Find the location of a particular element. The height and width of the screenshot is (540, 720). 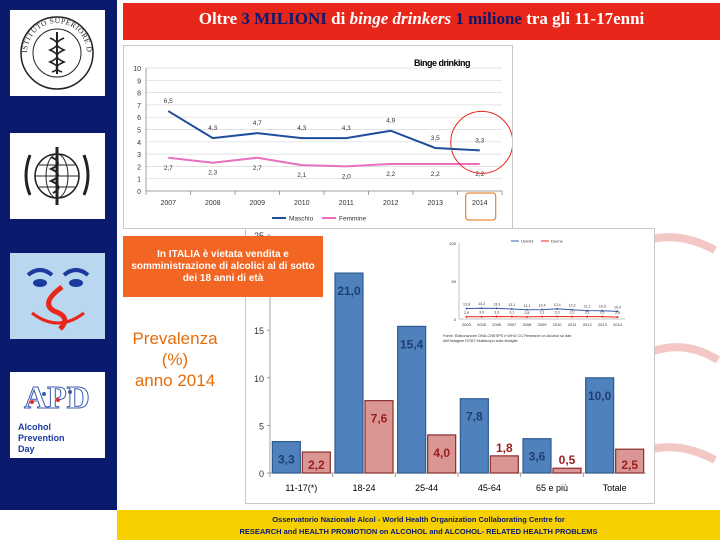

x-tick-label: 11-17(*) is located at coordinates (301, 488).